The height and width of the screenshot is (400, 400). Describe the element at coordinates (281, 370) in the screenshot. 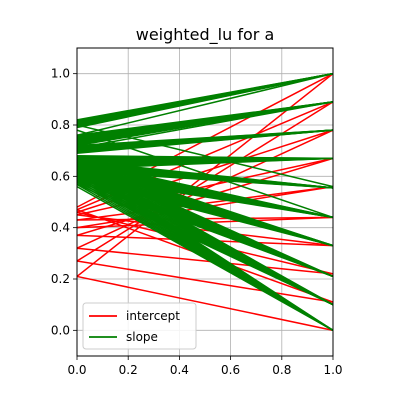

I see `x-tick-label-4: 0.8` at that location.